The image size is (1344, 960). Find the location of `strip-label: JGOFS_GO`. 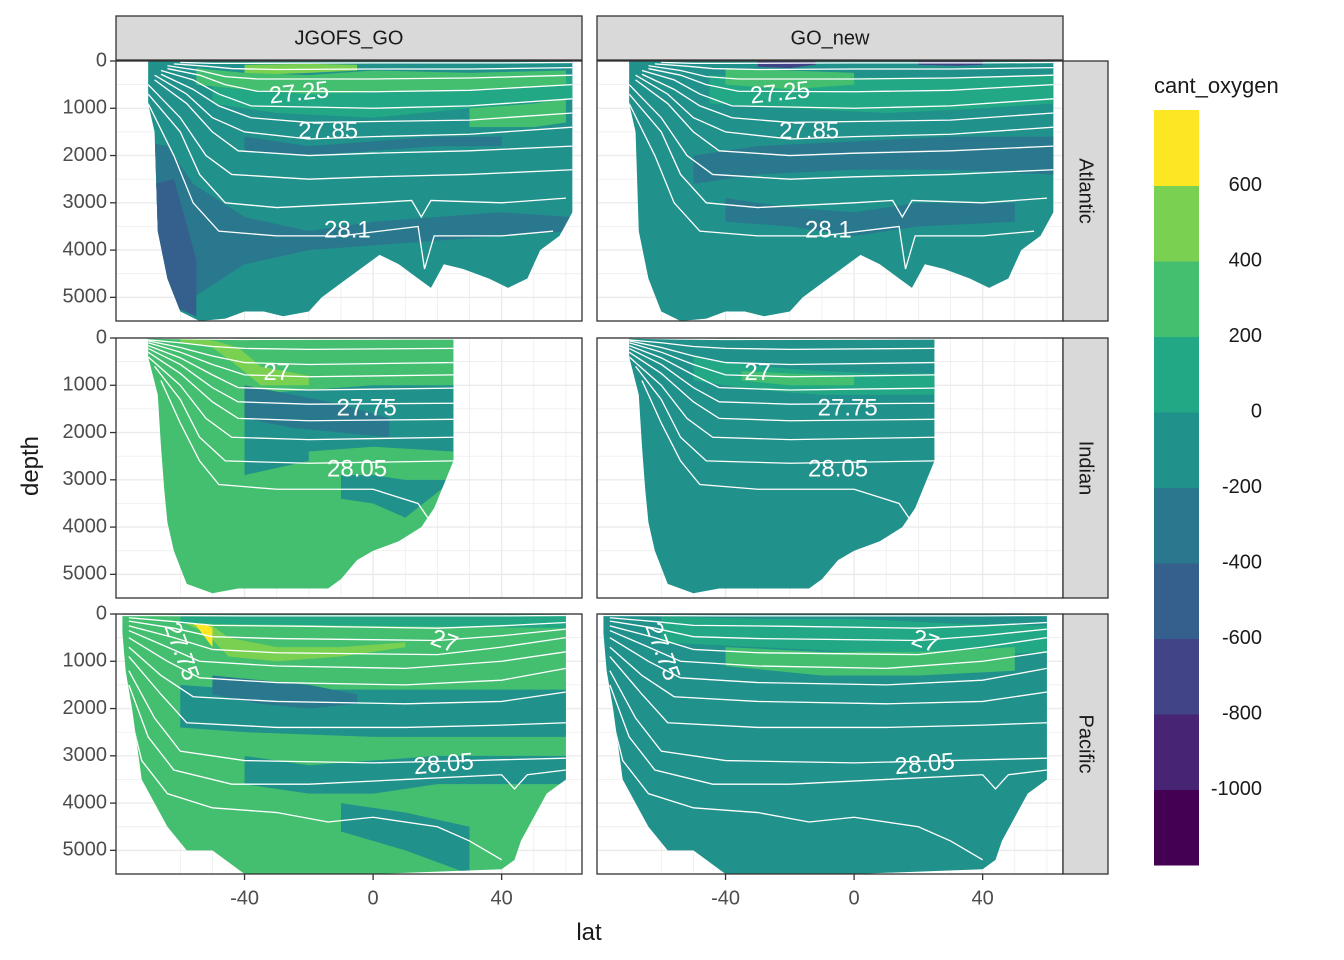

strip-label: JGOFS_GO is located at coordinates (349, 38).